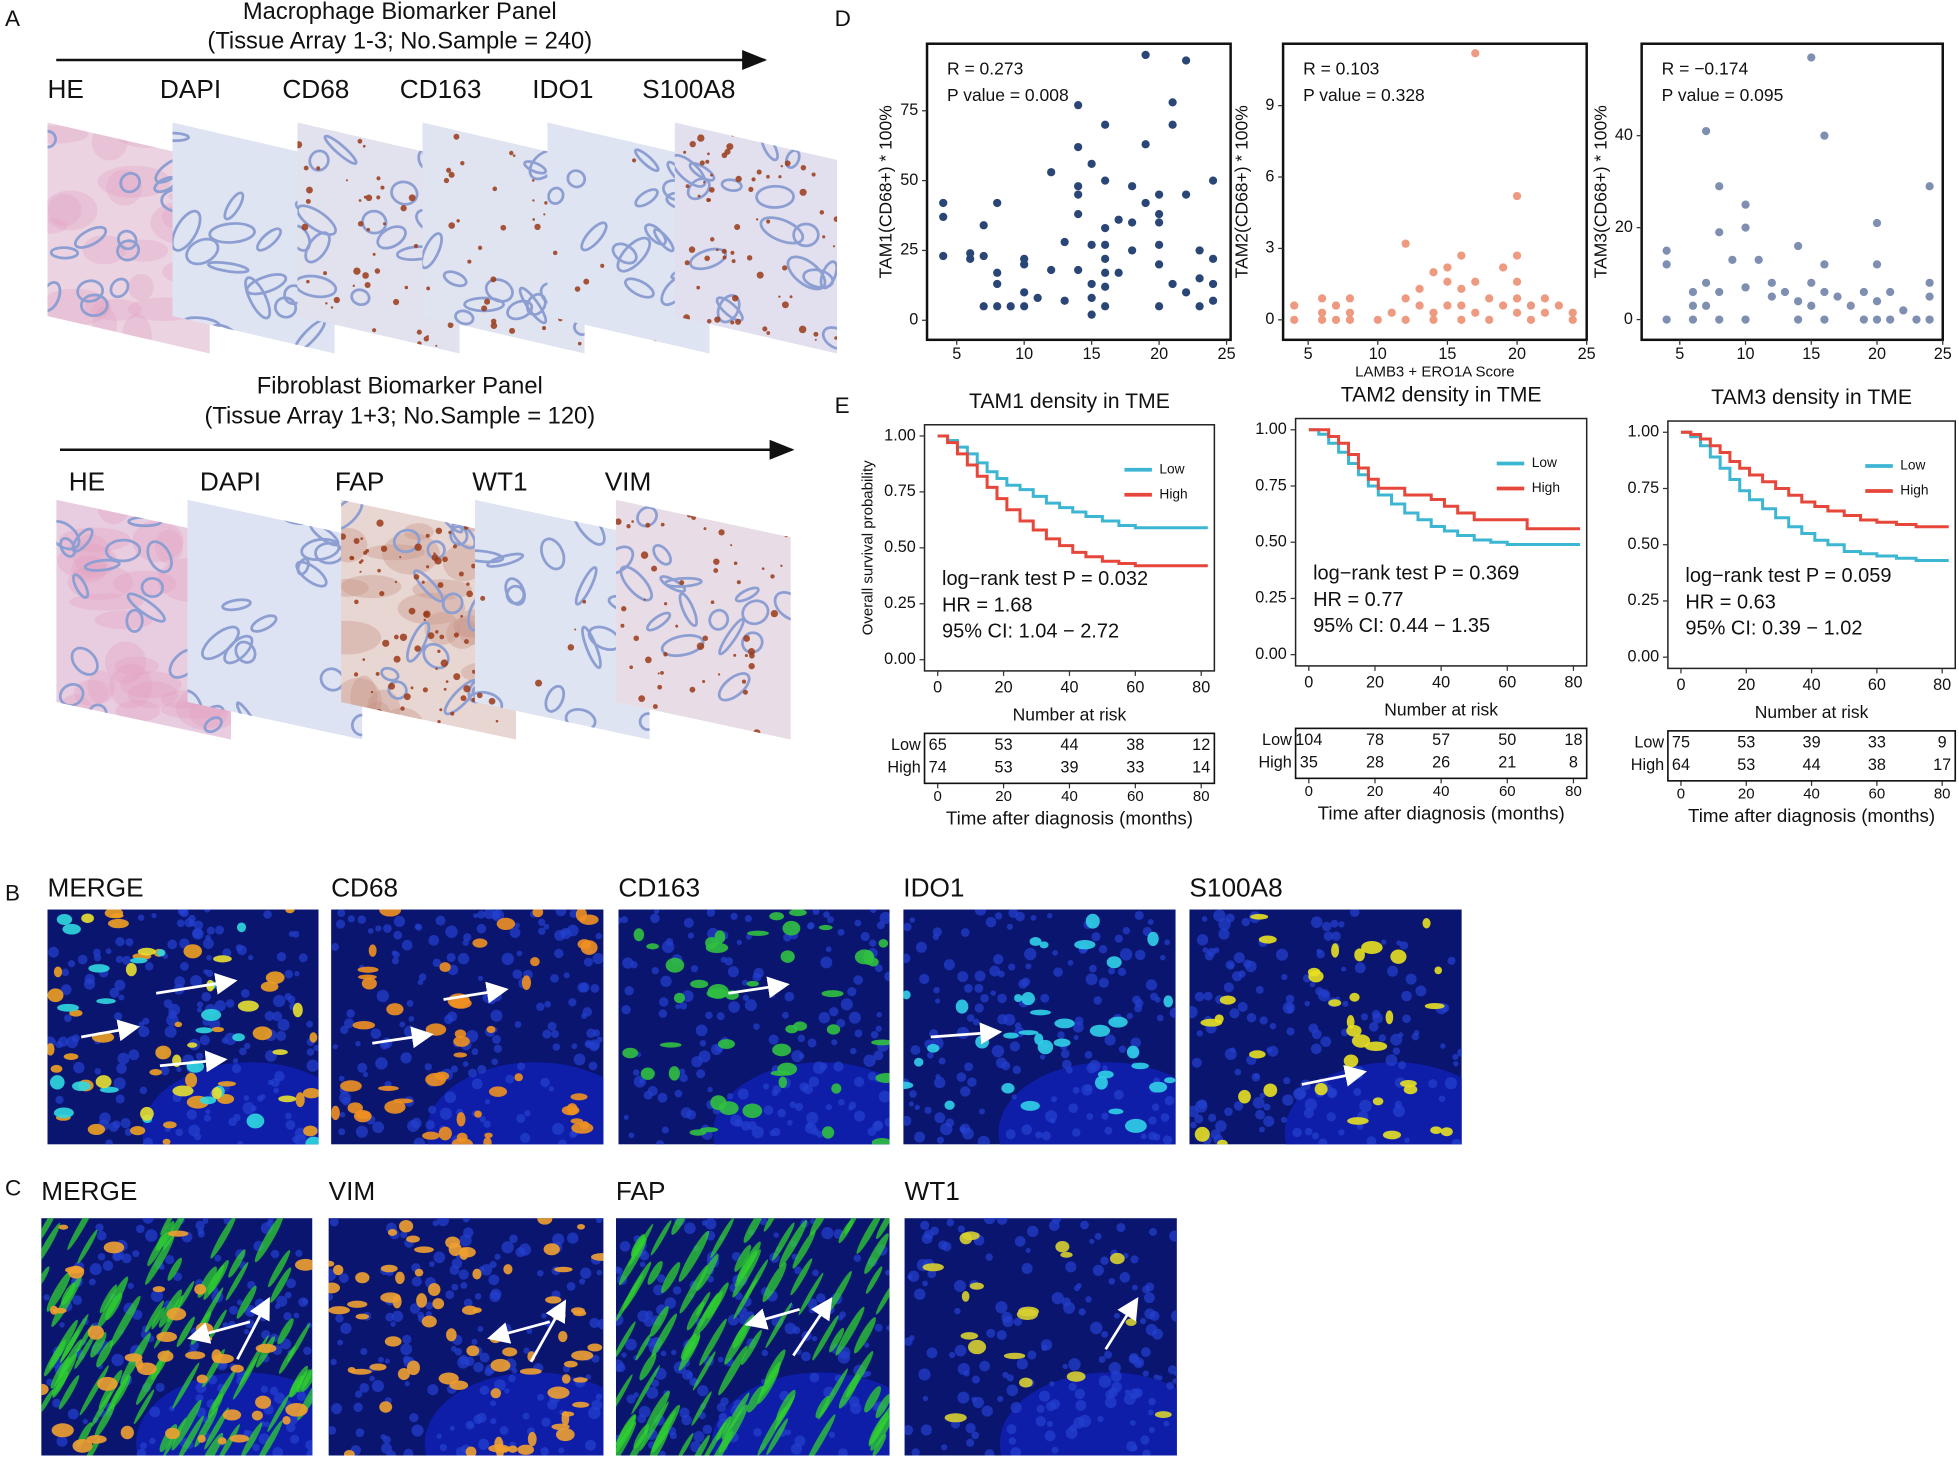 The width and height of the screenshot is (1959, 1458). I want to click on stain-label: DAPI, so click(190, 89).